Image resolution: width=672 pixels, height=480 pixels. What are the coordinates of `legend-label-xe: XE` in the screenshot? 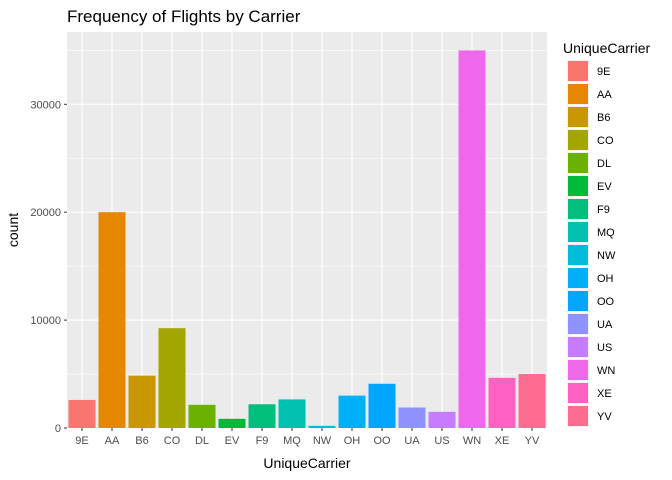 It's located at (604, 394).